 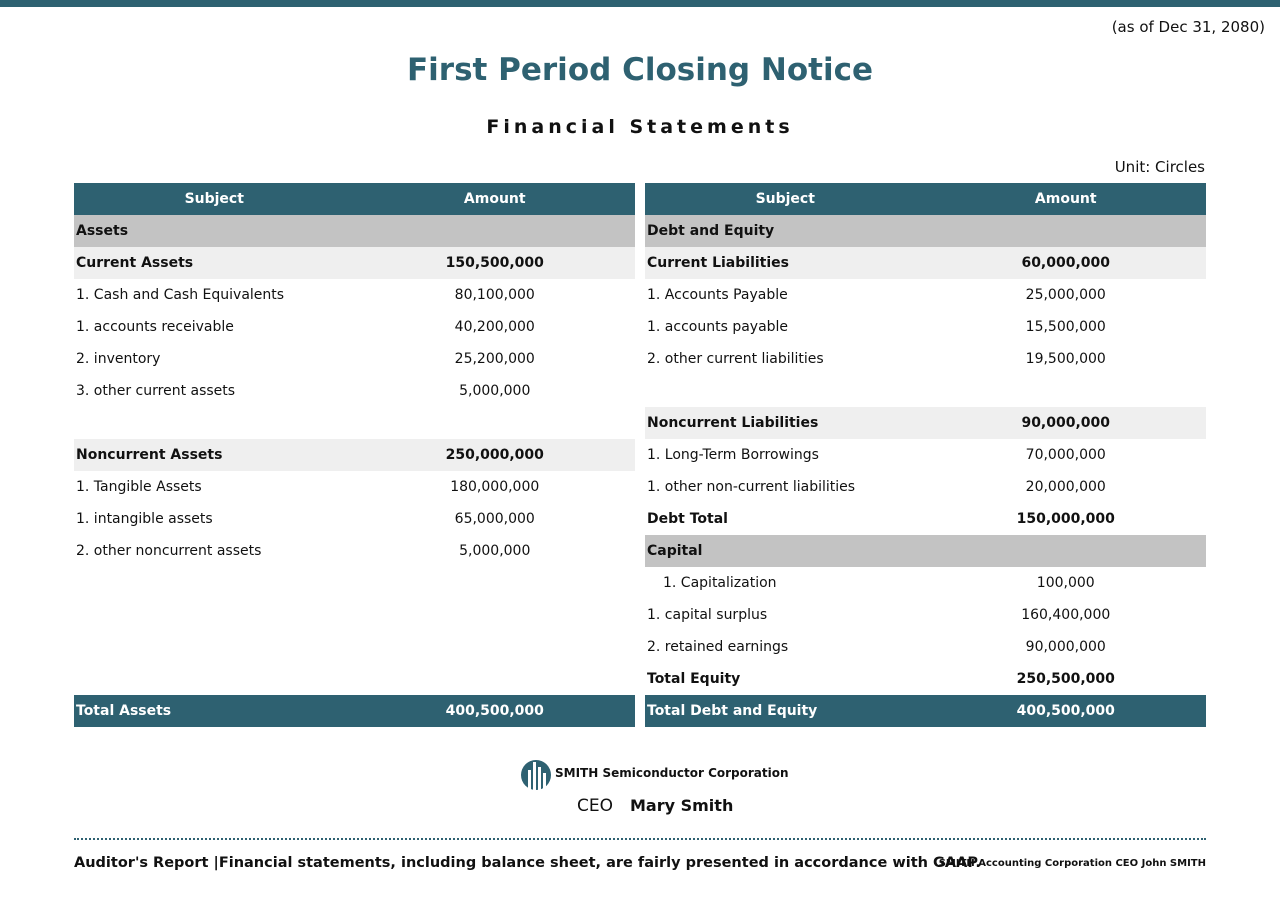 I want to click on cell: Total Assets, so click(x=214, y=711).